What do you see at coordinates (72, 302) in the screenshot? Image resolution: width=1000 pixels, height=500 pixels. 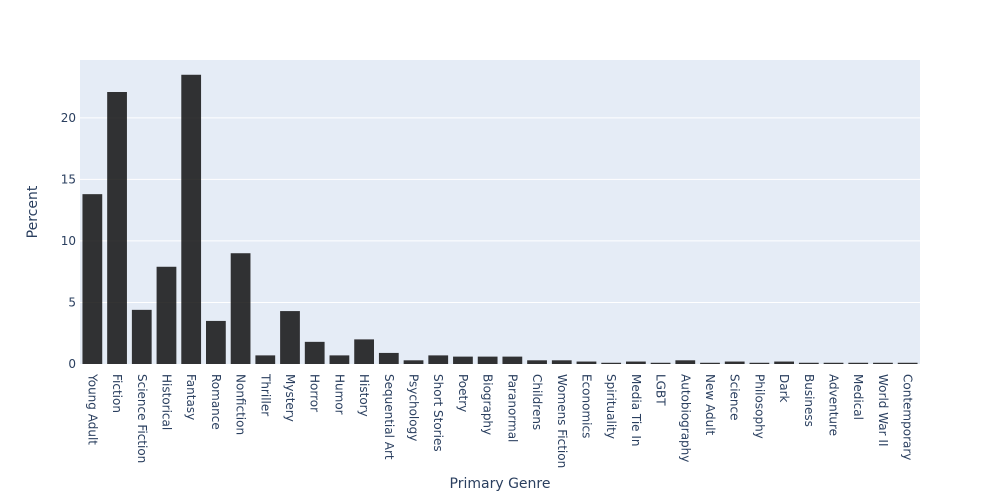 I see `y-tick-label: 5` at bounding box center [72, 302].